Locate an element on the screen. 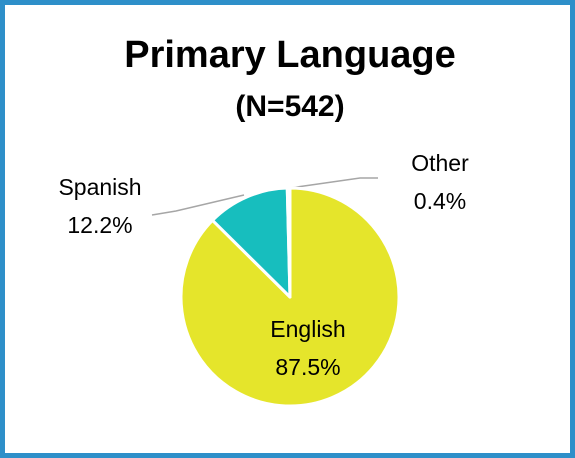  slice-value-label: 87.5% is located at coordinates (307, 367).